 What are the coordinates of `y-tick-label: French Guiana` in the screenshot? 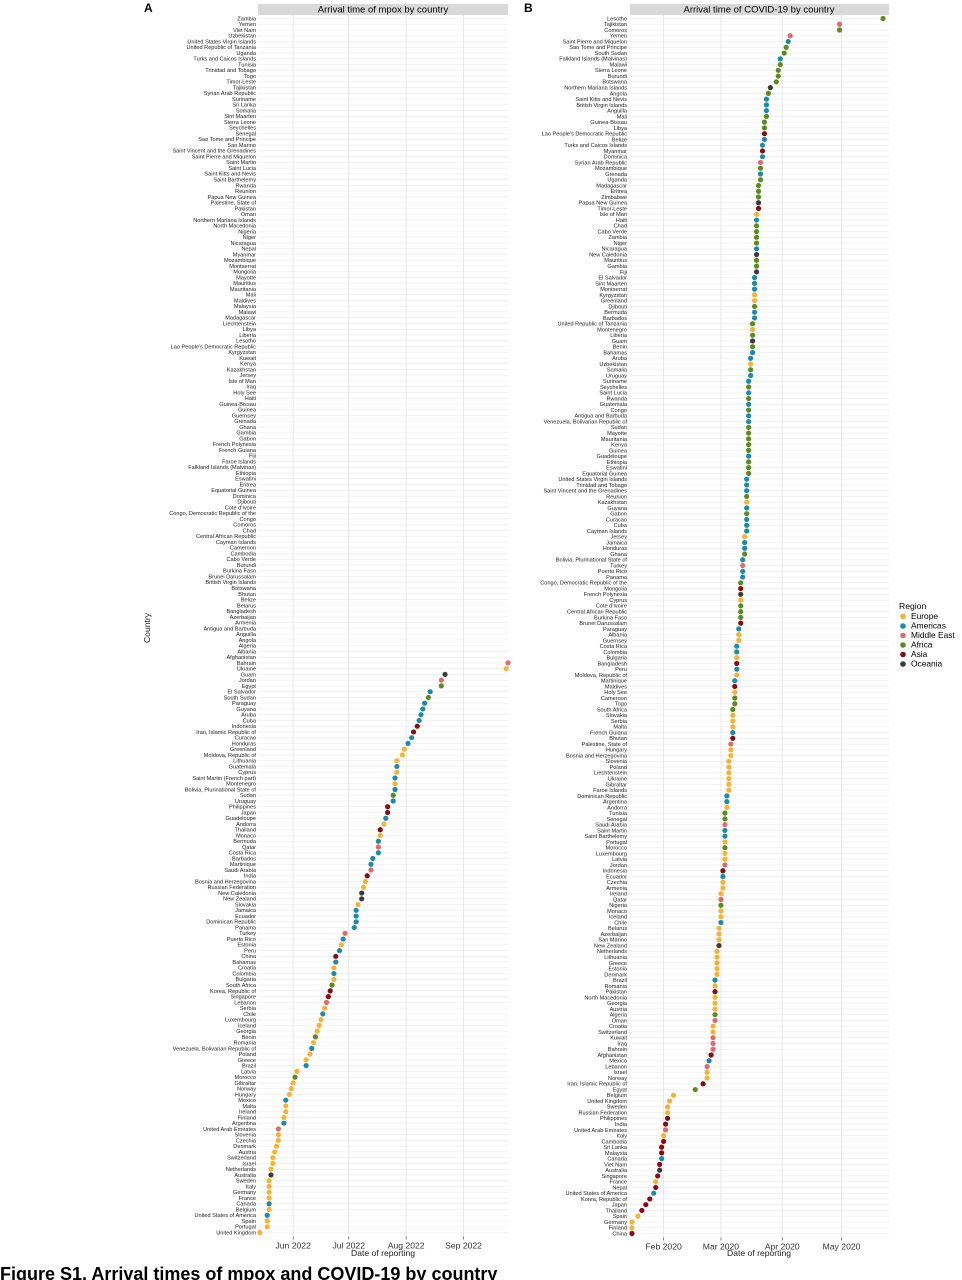 It's located at (609, 733).